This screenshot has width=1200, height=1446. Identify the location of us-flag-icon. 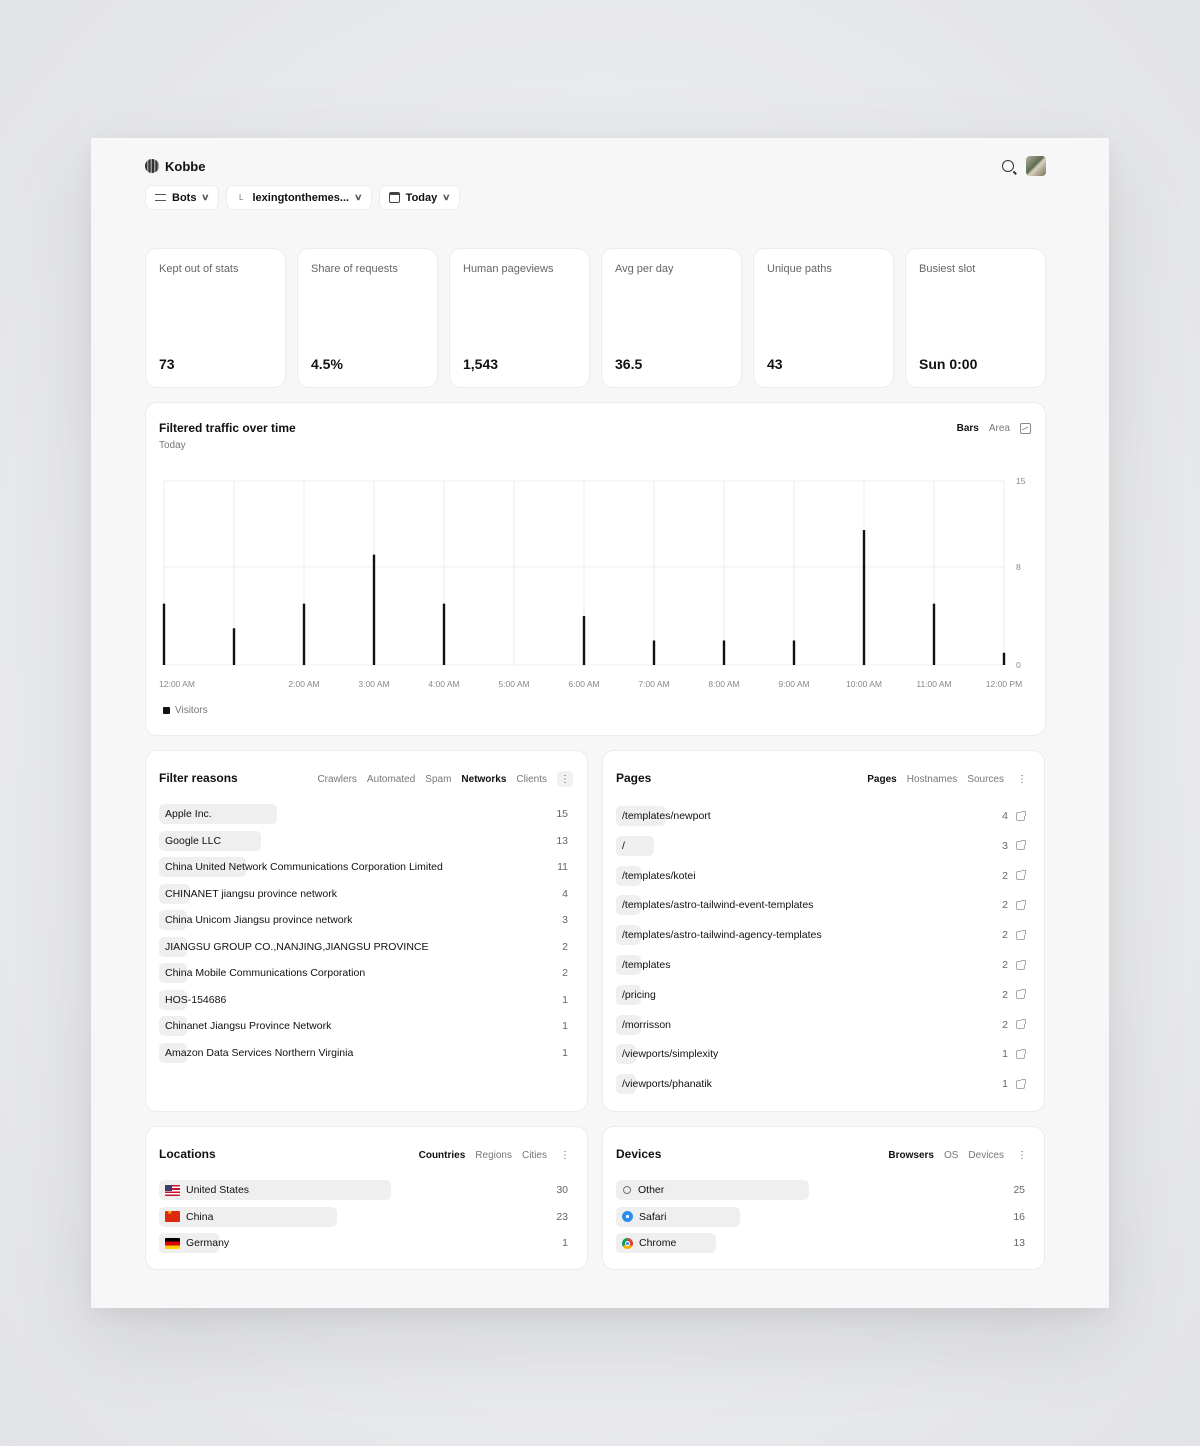
(172, 1190).